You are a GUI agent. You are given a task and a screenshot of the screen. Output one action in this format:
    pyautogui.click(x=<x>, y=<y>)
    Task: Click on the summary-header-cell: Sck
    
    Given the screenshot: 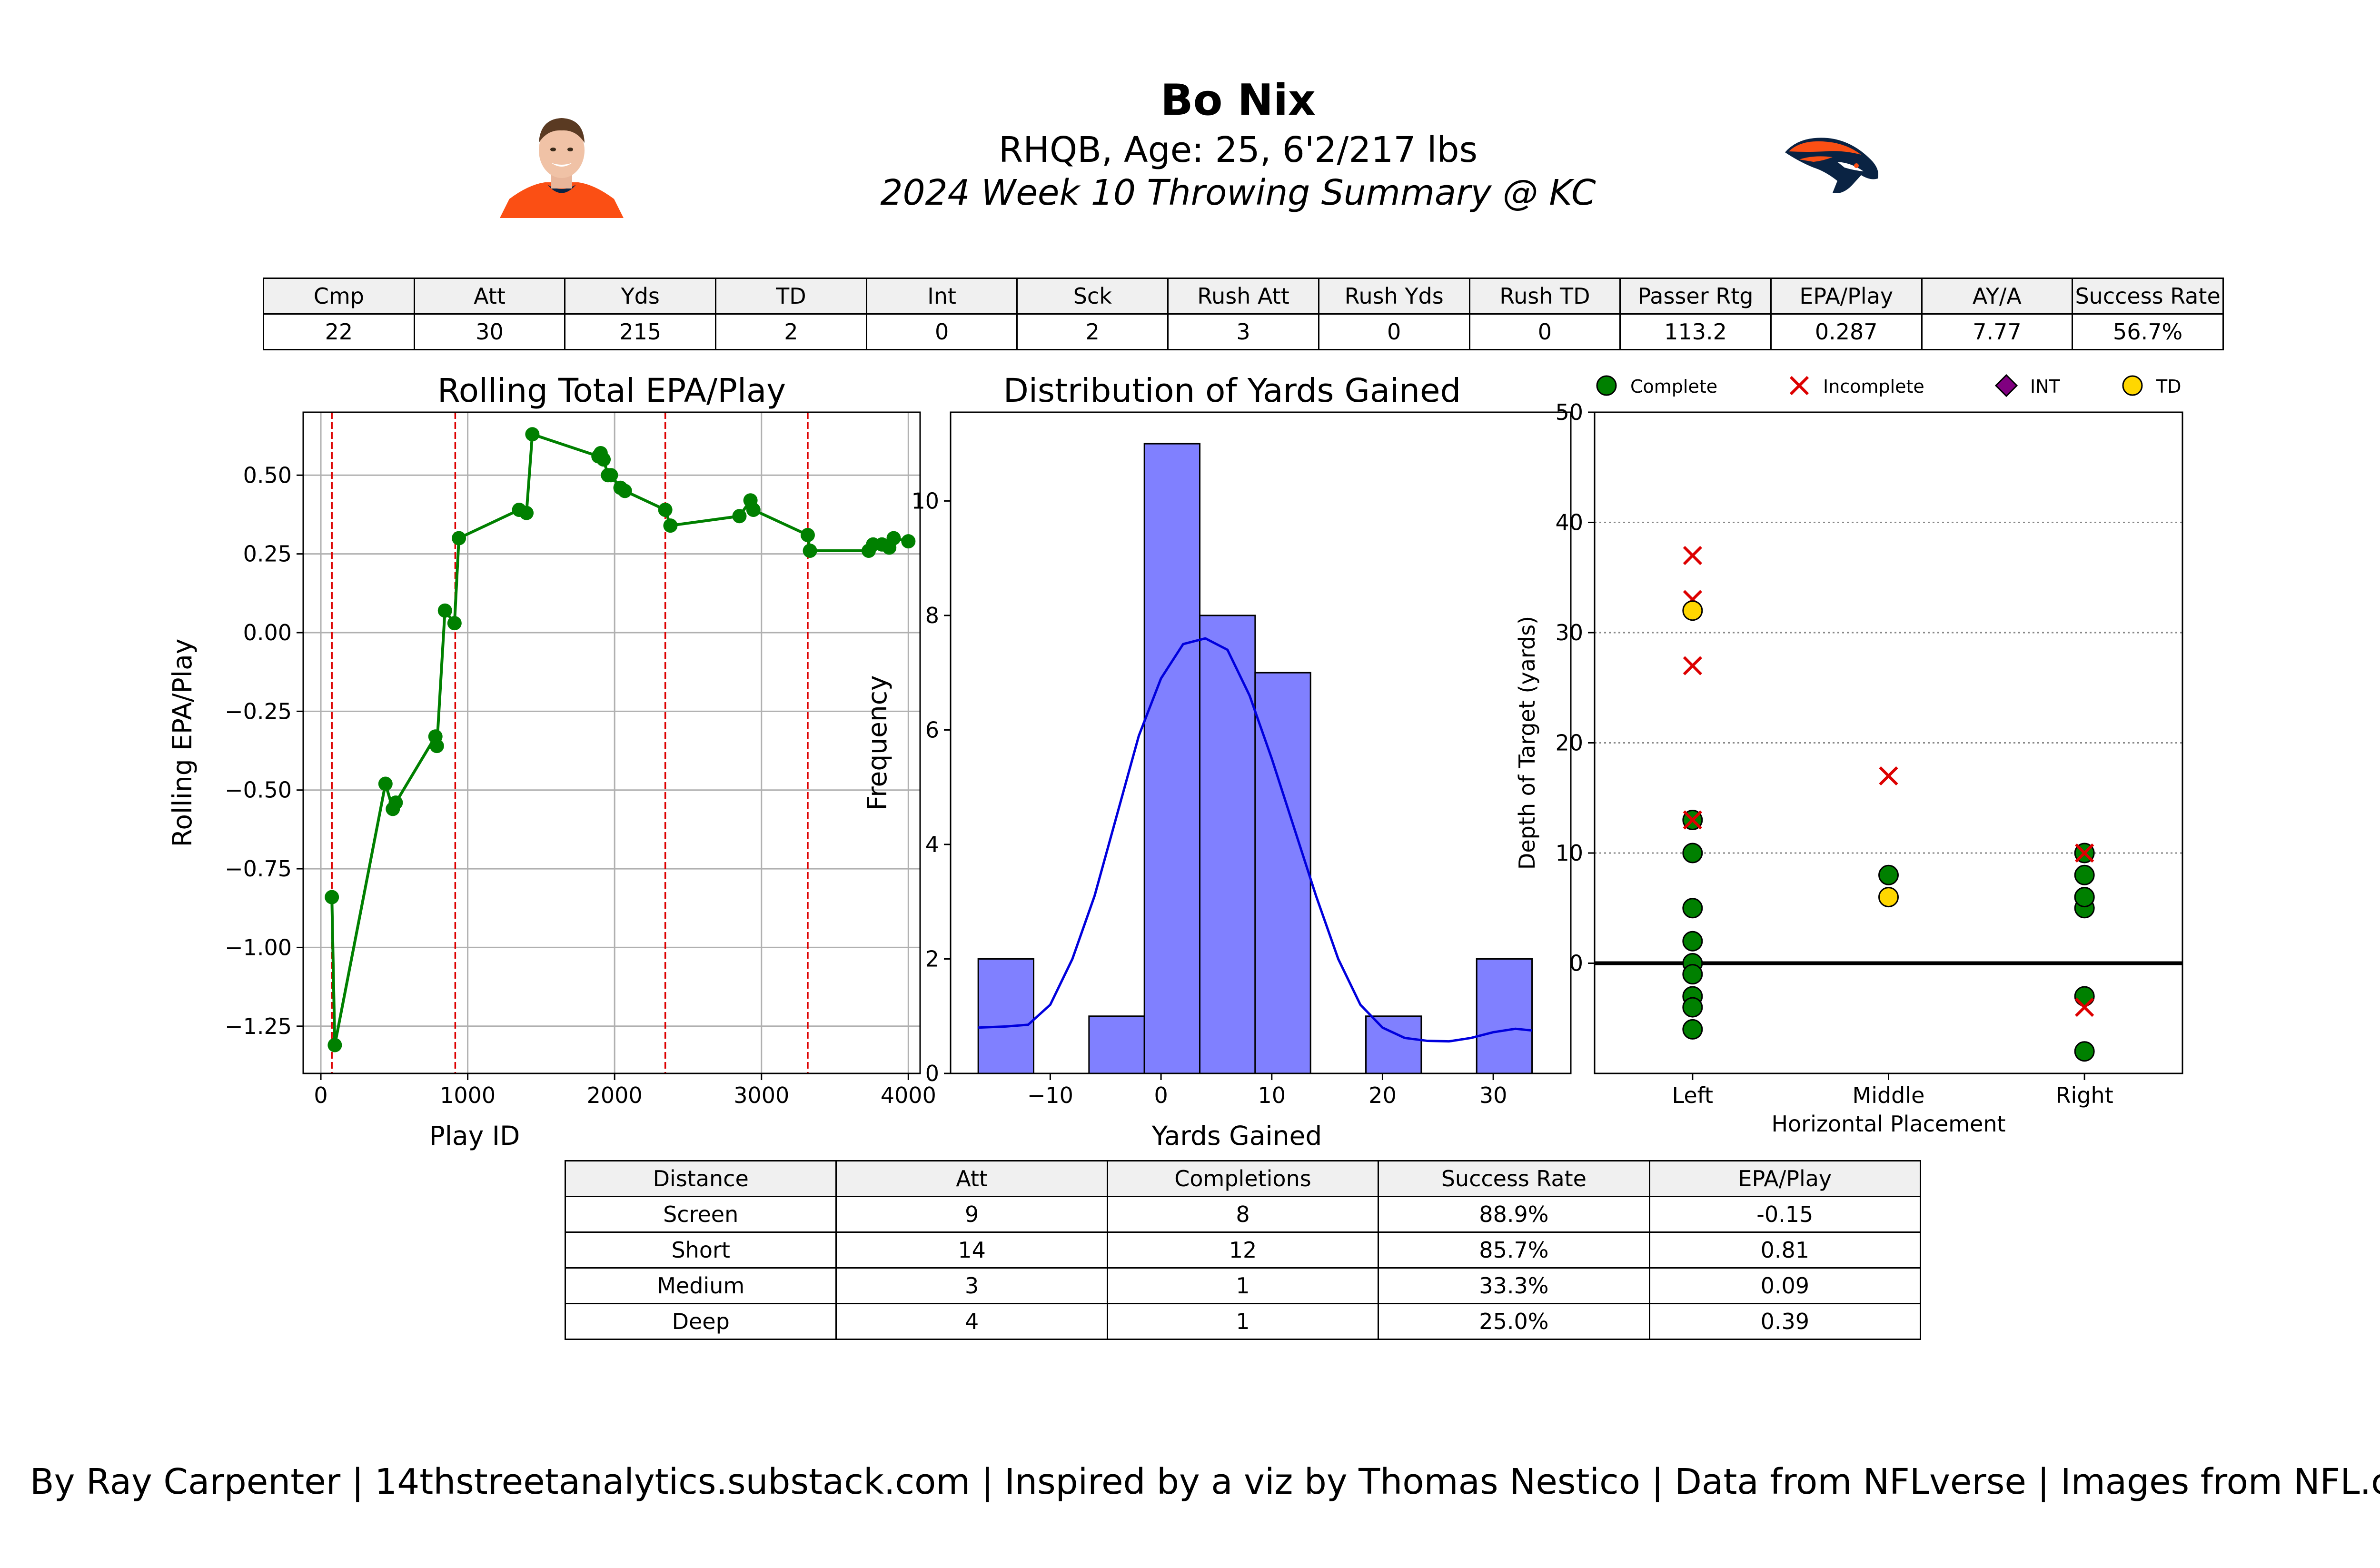 What is the action you would take?
    pyautogui.click(x=1092, y=296)
    